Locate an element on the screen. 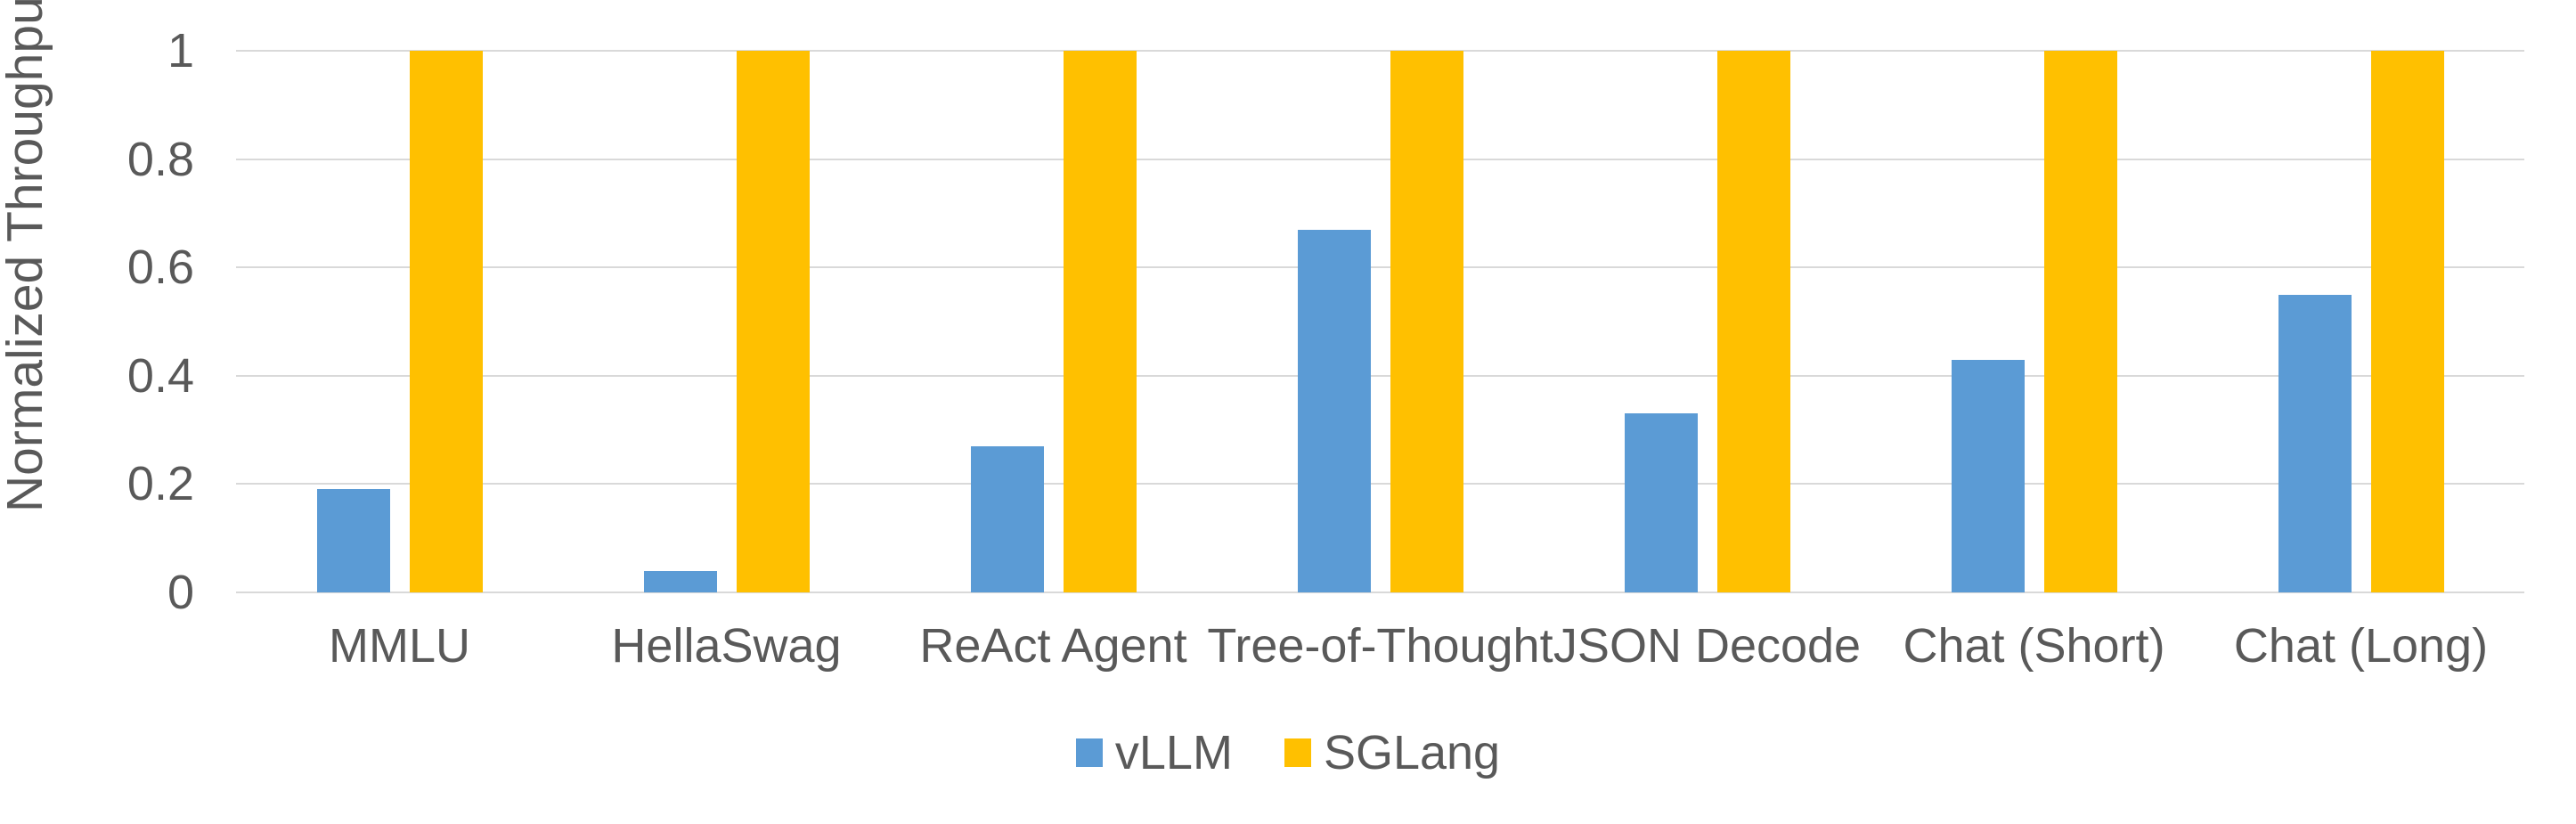 The height and width of the screenshot is (824, 2576). bar-sglang-chat-long- is located at coordinates (2407, 321).